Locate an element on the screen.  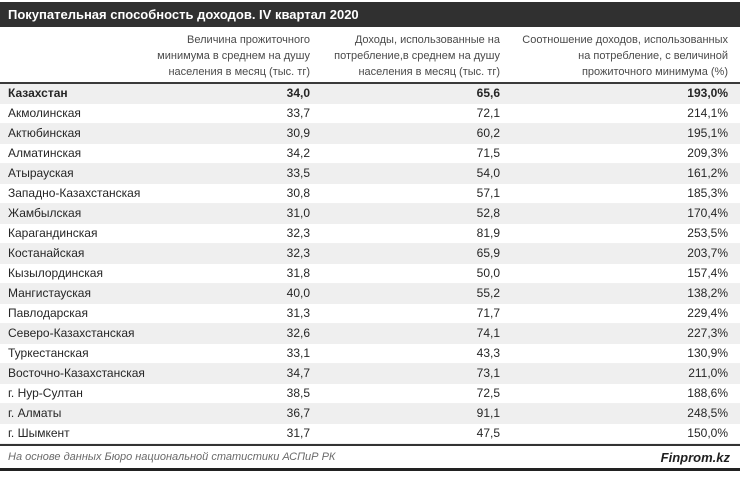
ratio-cell: 214,1% is located at coordinates (707, 113).